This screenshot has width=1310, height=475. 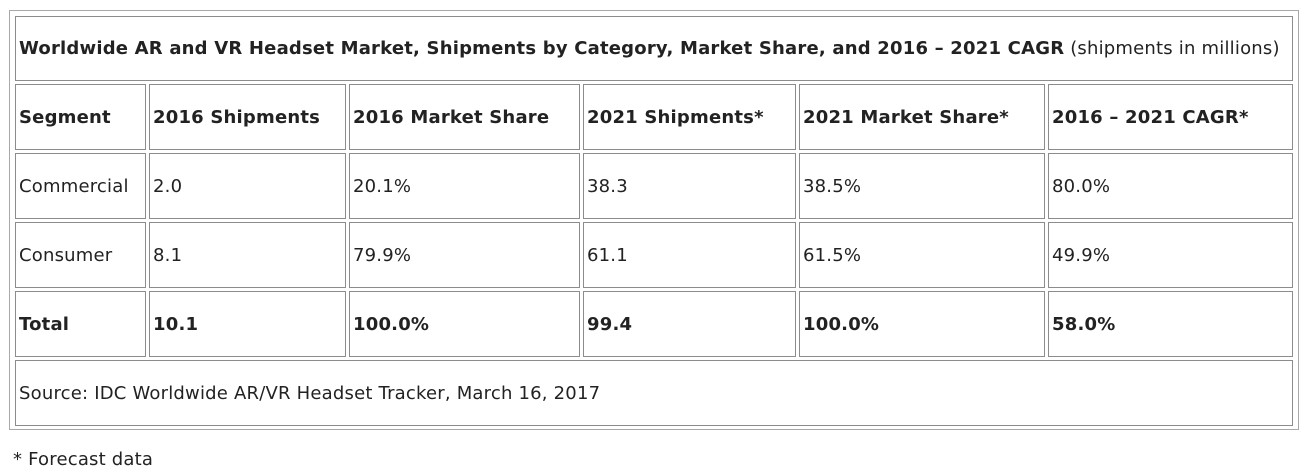 What do you see at coordinates (464, 255) in the screenshot?
I see `cell-2016-market-share: 79.9%` at bounding box center [464, 255].